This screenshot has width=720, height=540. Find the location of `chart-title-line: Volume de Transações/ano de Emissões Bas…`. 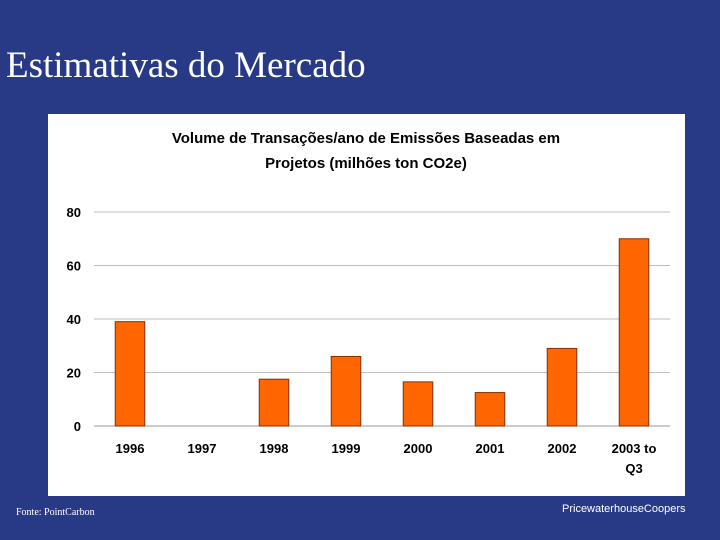

chart-title-line: Volume de Transações/ano de Emissões Bas… is located at coordinates (366, 138).